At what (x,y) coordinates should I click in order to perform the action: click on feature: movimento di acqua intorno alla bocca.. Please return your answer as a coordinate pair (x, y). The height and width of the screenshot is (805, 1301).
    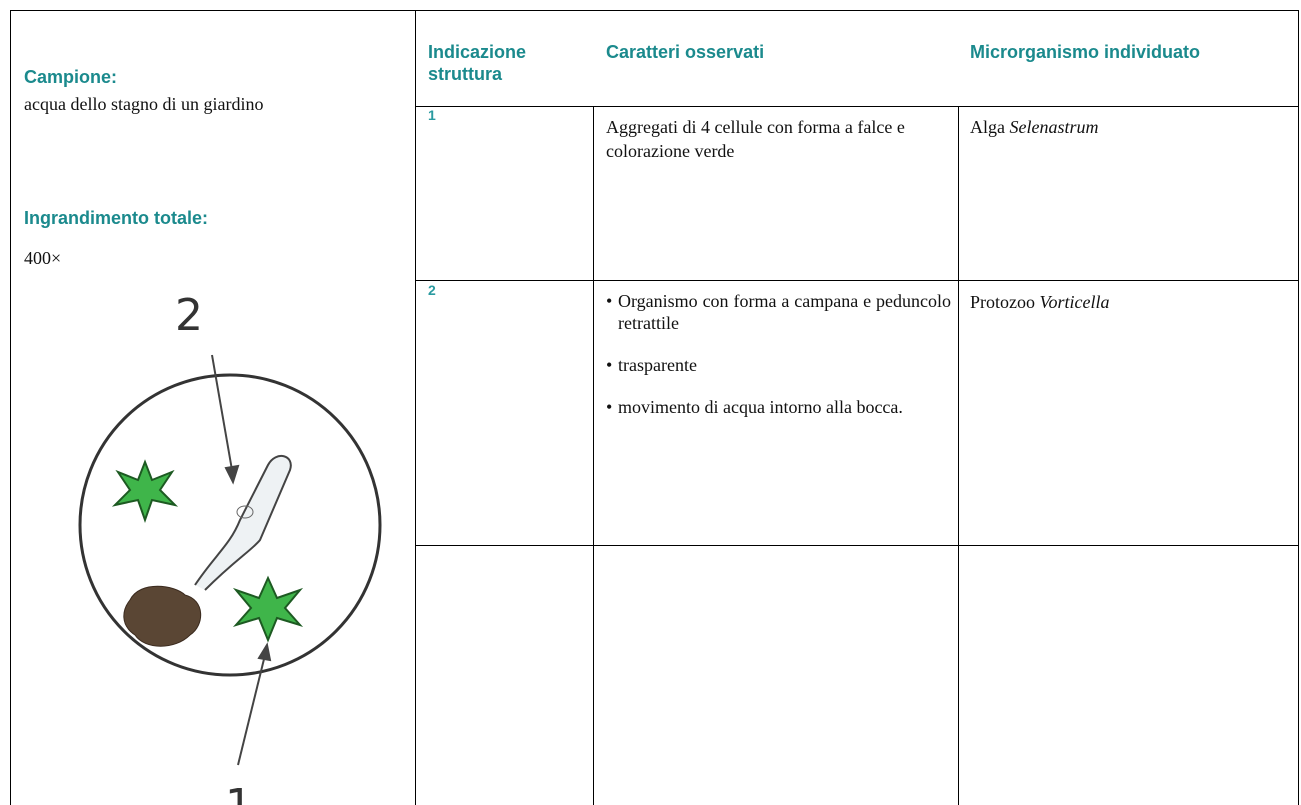
    Looking at the image, I should click on (778, 407).